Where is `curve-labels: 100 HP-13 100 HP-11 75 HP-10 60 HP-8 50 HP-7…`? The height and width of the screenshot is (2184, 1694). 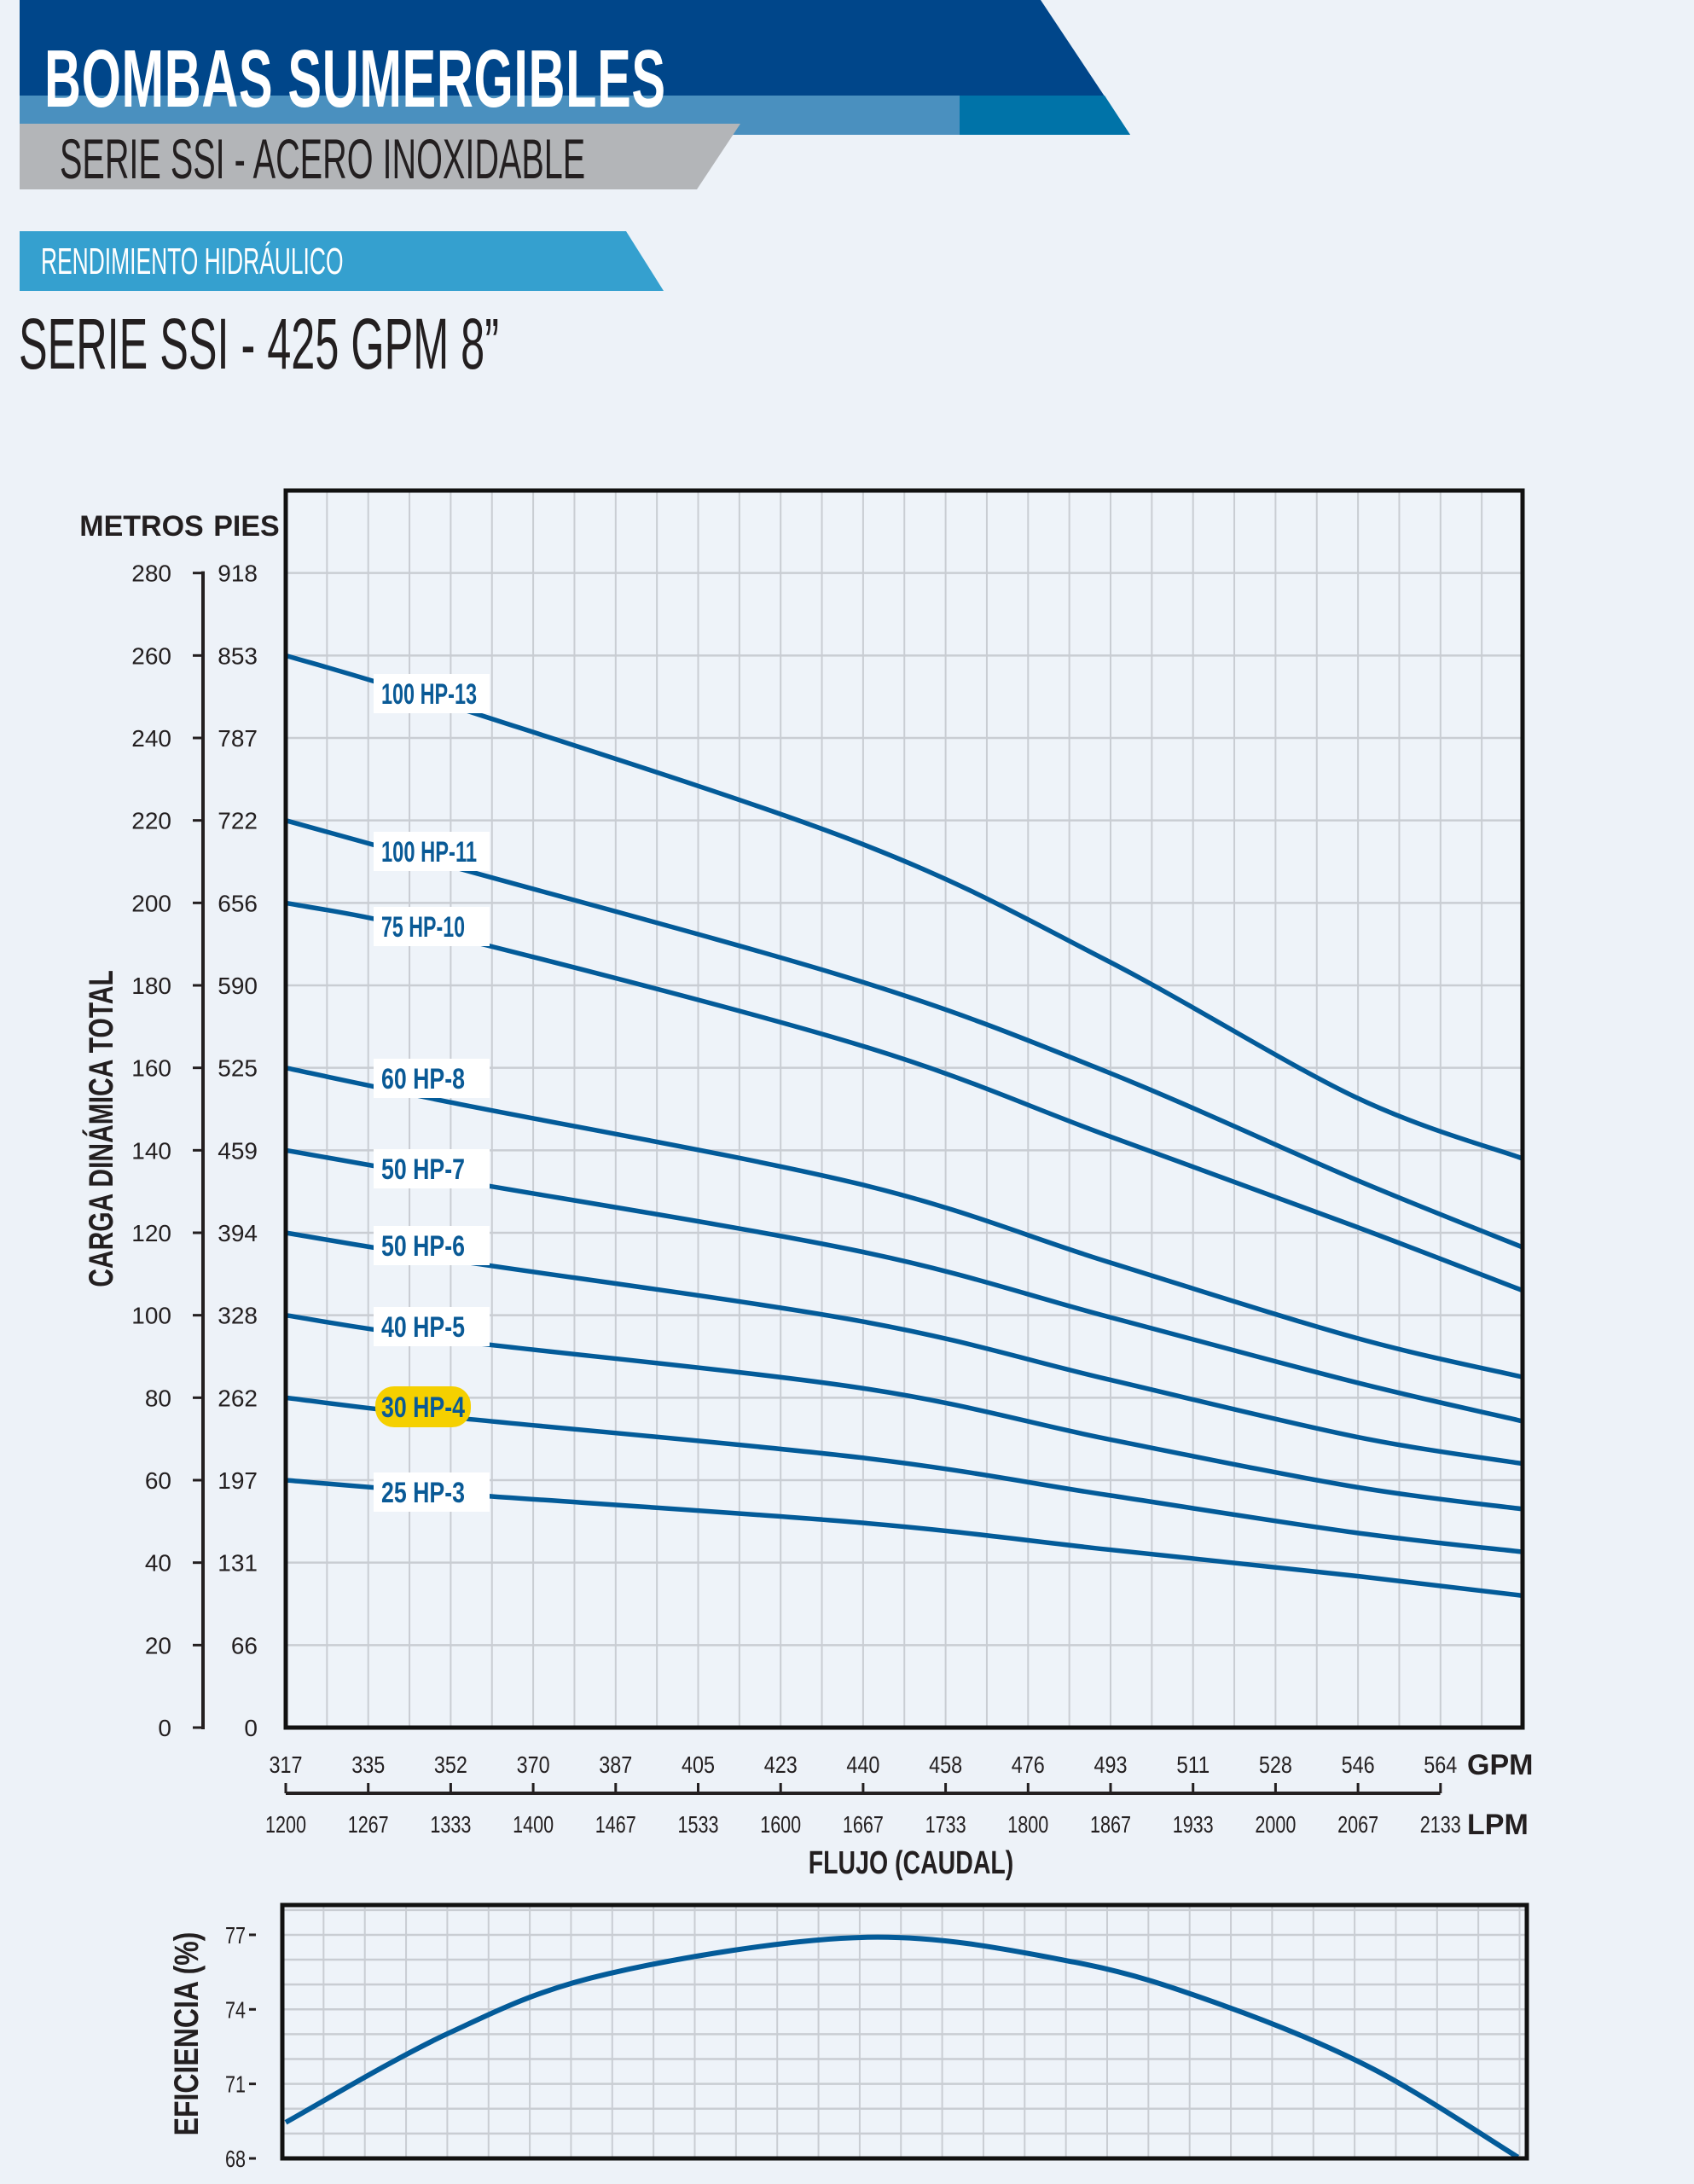 curve-labels: 100 HP-13 100 HP-11 75 HP-10 60 HP-8 50 HP-7… is located at coordinates (432, 1093).